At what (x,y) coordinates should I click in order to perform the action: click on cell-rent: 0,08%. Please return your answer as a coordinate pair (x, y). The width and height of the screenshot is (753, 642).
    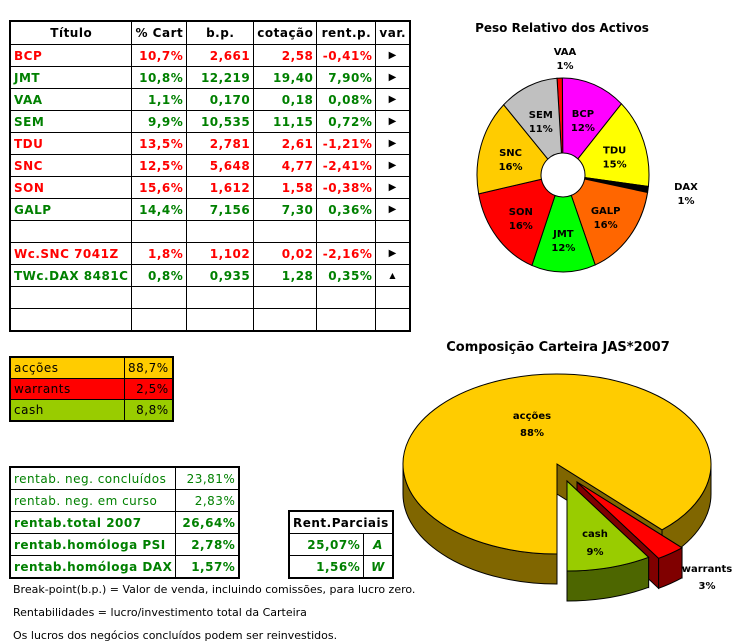
    Looking at the image, I should click on (346, 99).